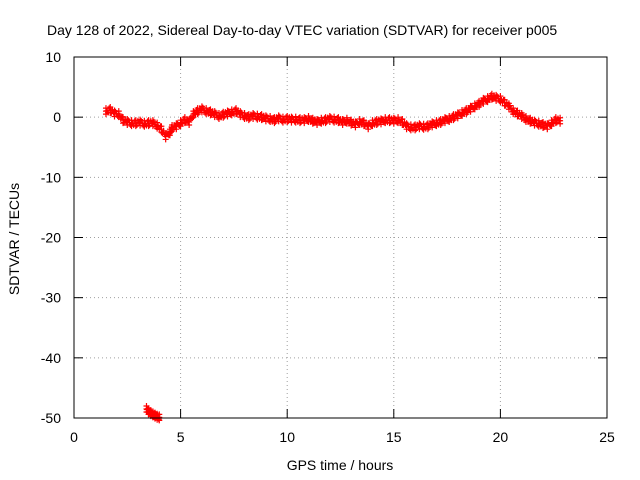 The height and width of the screenshot is (480, 640). What do you see at coordinates (53, 57) in the screenshot?
I see `y-tick-label: 10` at bounding box center [53, 57].